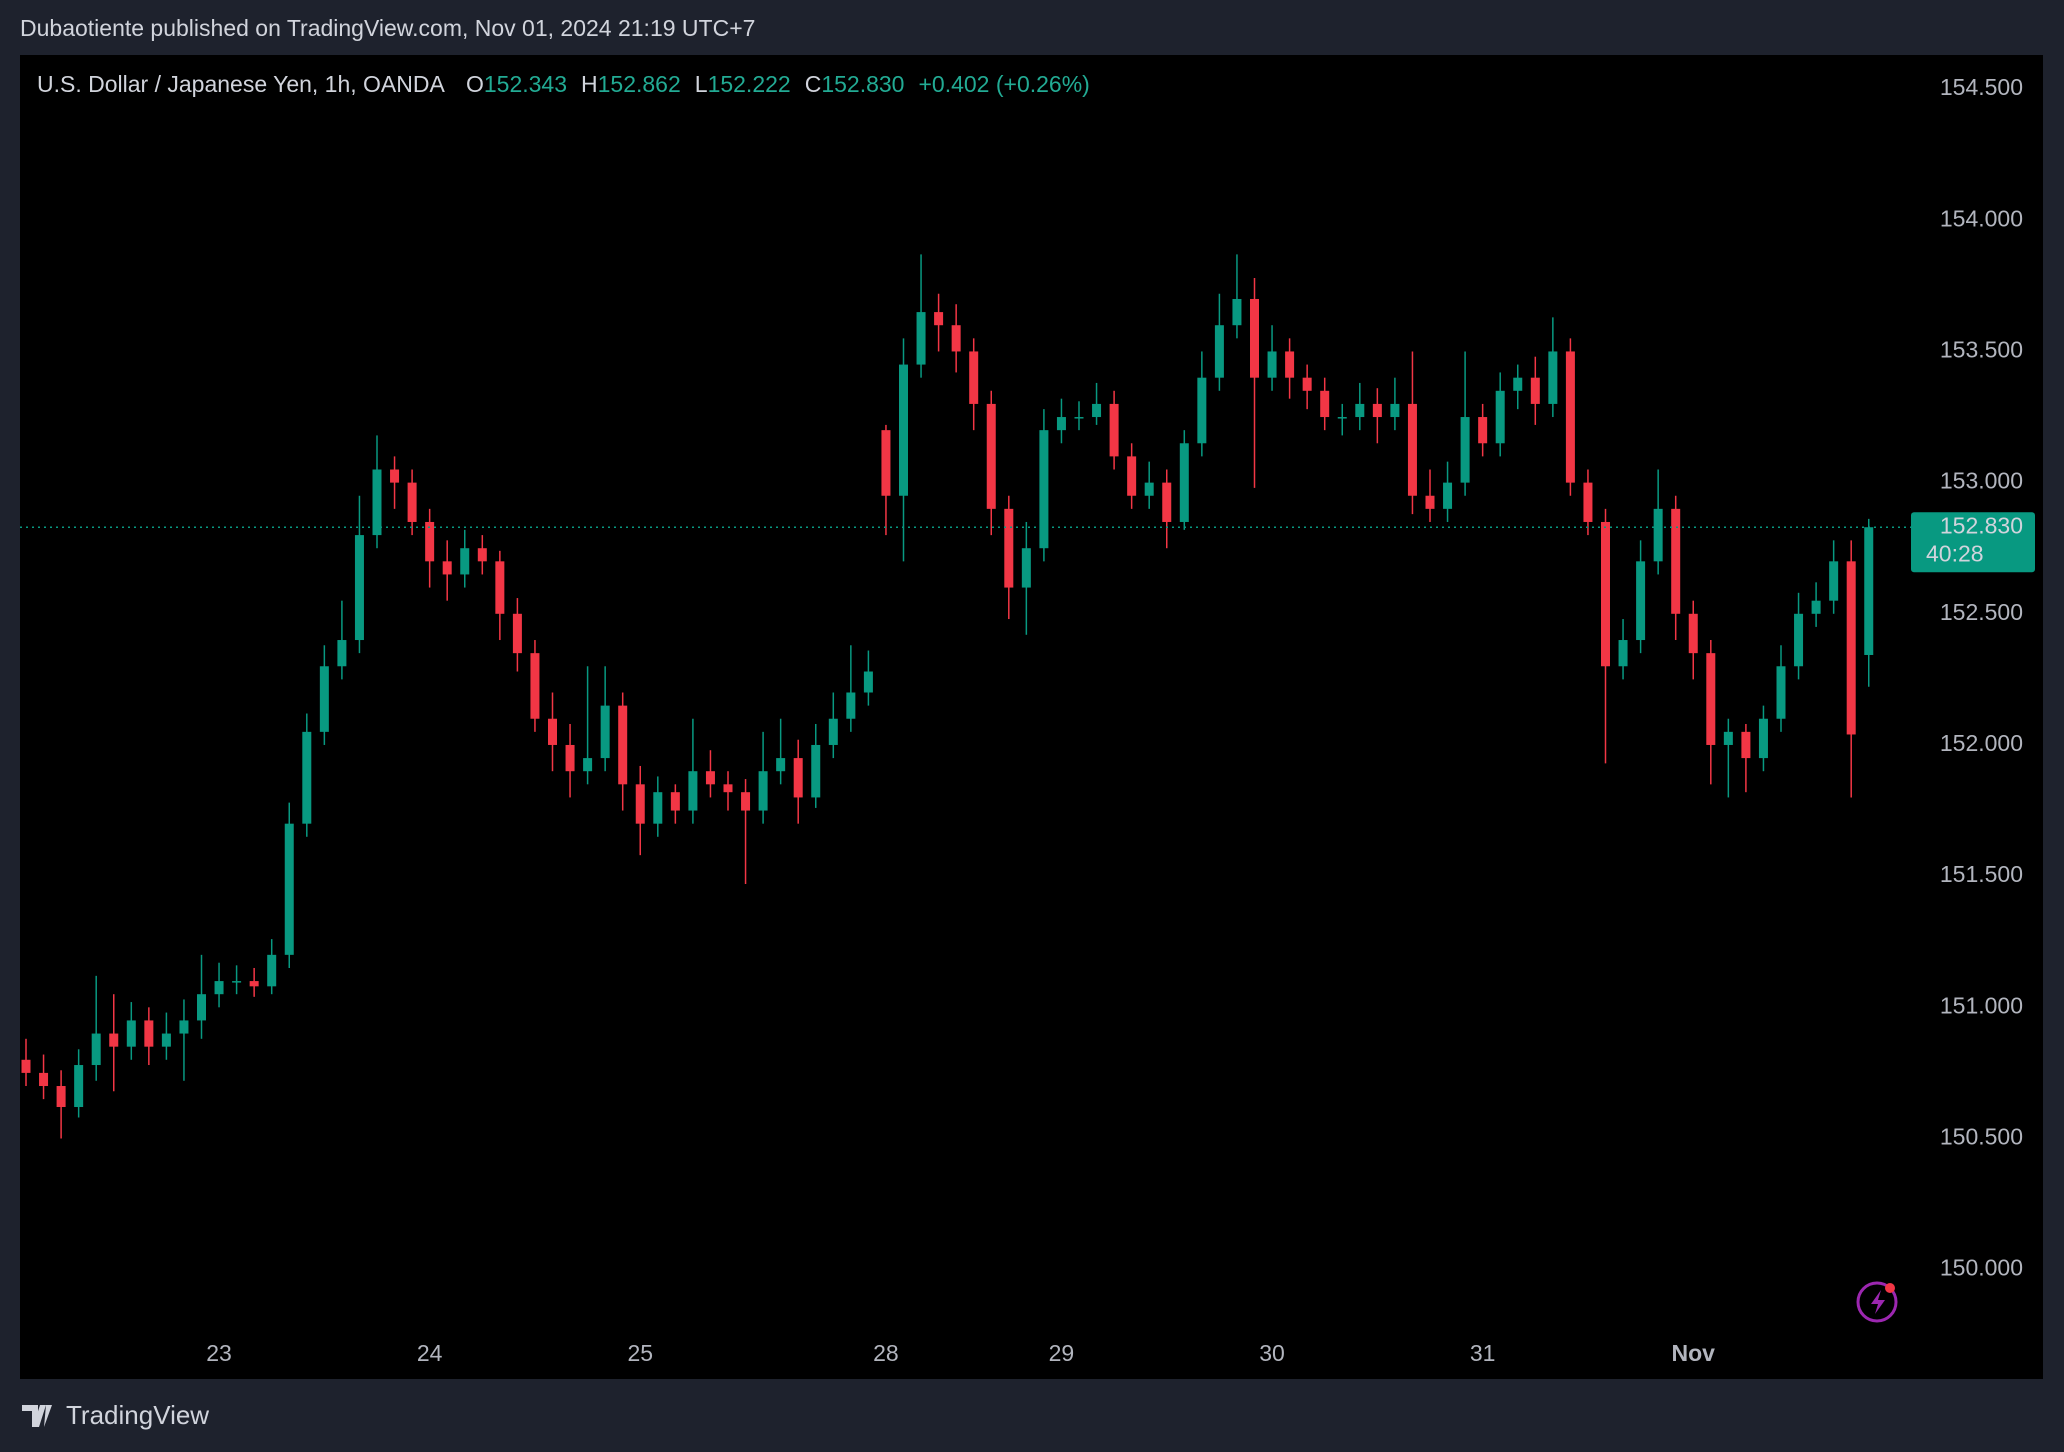 Image resolution: width=2064 pixels, height=1452 pixels. What do you see at coordinates (37, 1416) in the screenshot?
I see `logo-icon` at bounding box center [37, 1416].